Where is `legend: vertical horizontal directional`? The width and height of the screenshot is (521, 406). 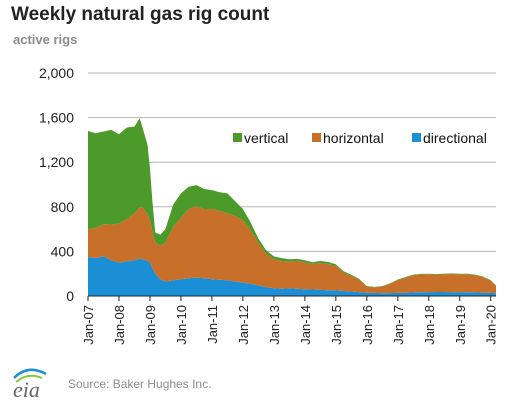
legend: vertical horizontal directional is located at coordinates (360, 138).